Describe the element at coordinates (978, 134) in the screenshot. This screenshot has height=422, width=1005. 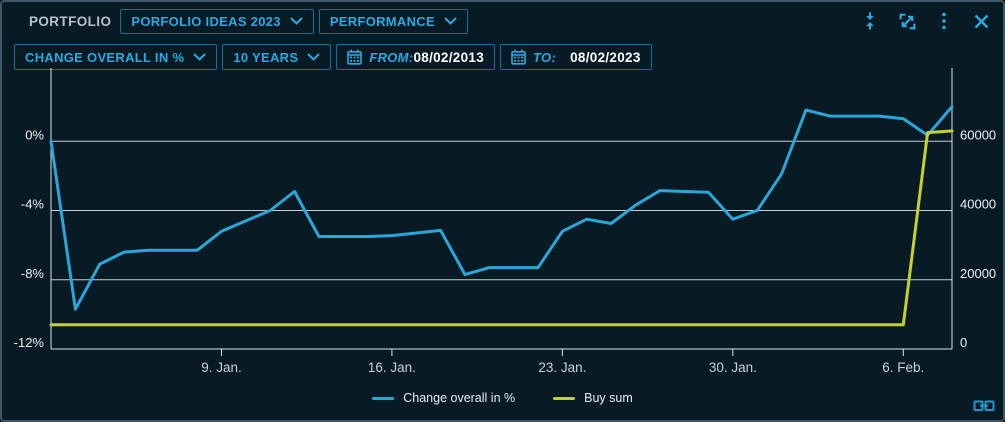
I see `right-axis-label: 60000` at that location.